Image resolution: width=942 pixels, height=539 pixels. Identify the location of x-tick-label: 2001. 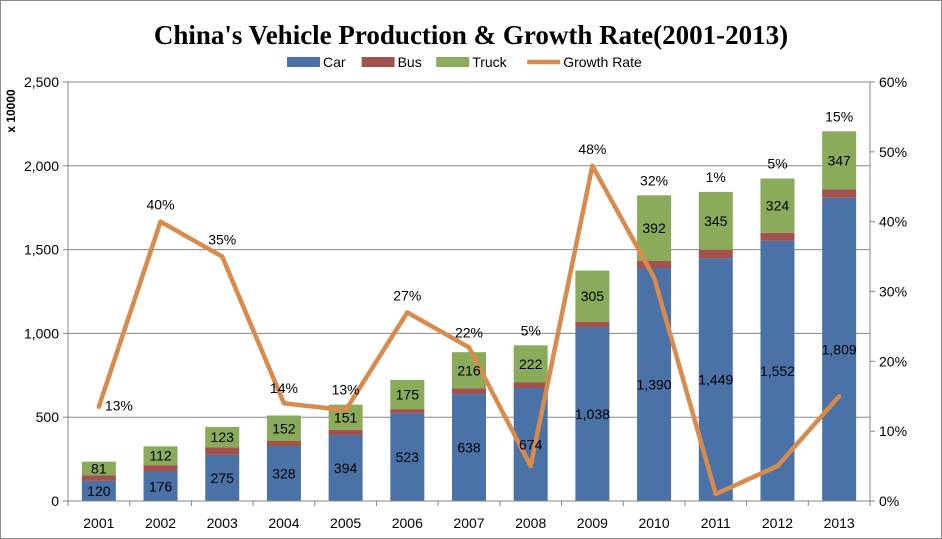
(98, 523).